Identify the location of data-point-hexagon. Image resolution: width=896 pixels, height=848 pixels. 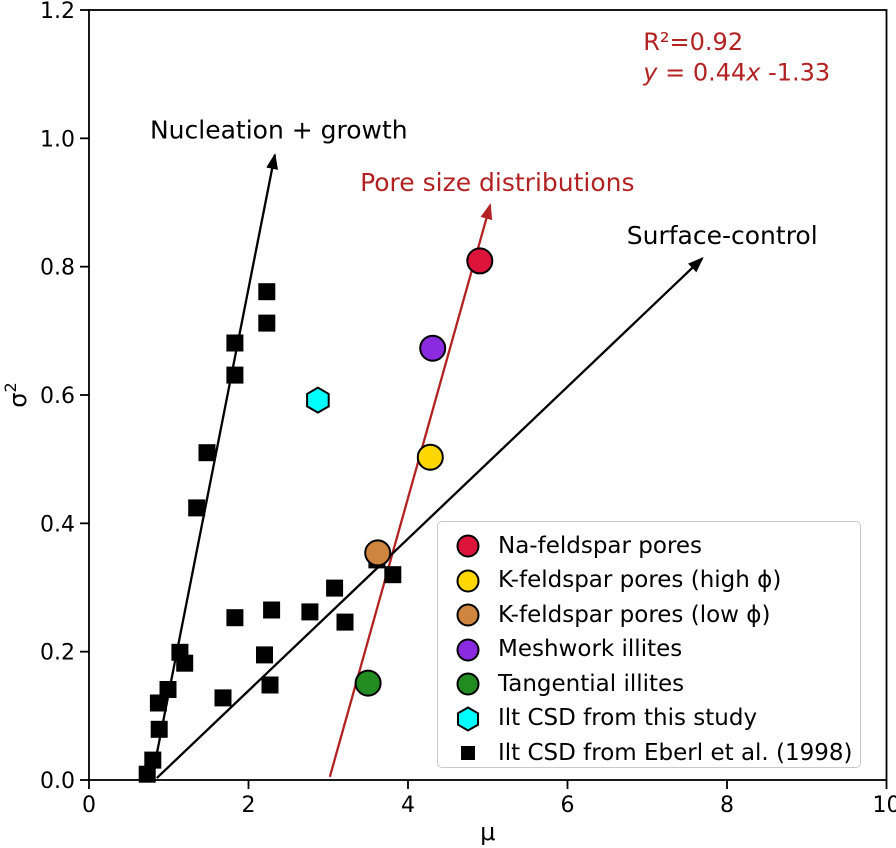
(318, 400).